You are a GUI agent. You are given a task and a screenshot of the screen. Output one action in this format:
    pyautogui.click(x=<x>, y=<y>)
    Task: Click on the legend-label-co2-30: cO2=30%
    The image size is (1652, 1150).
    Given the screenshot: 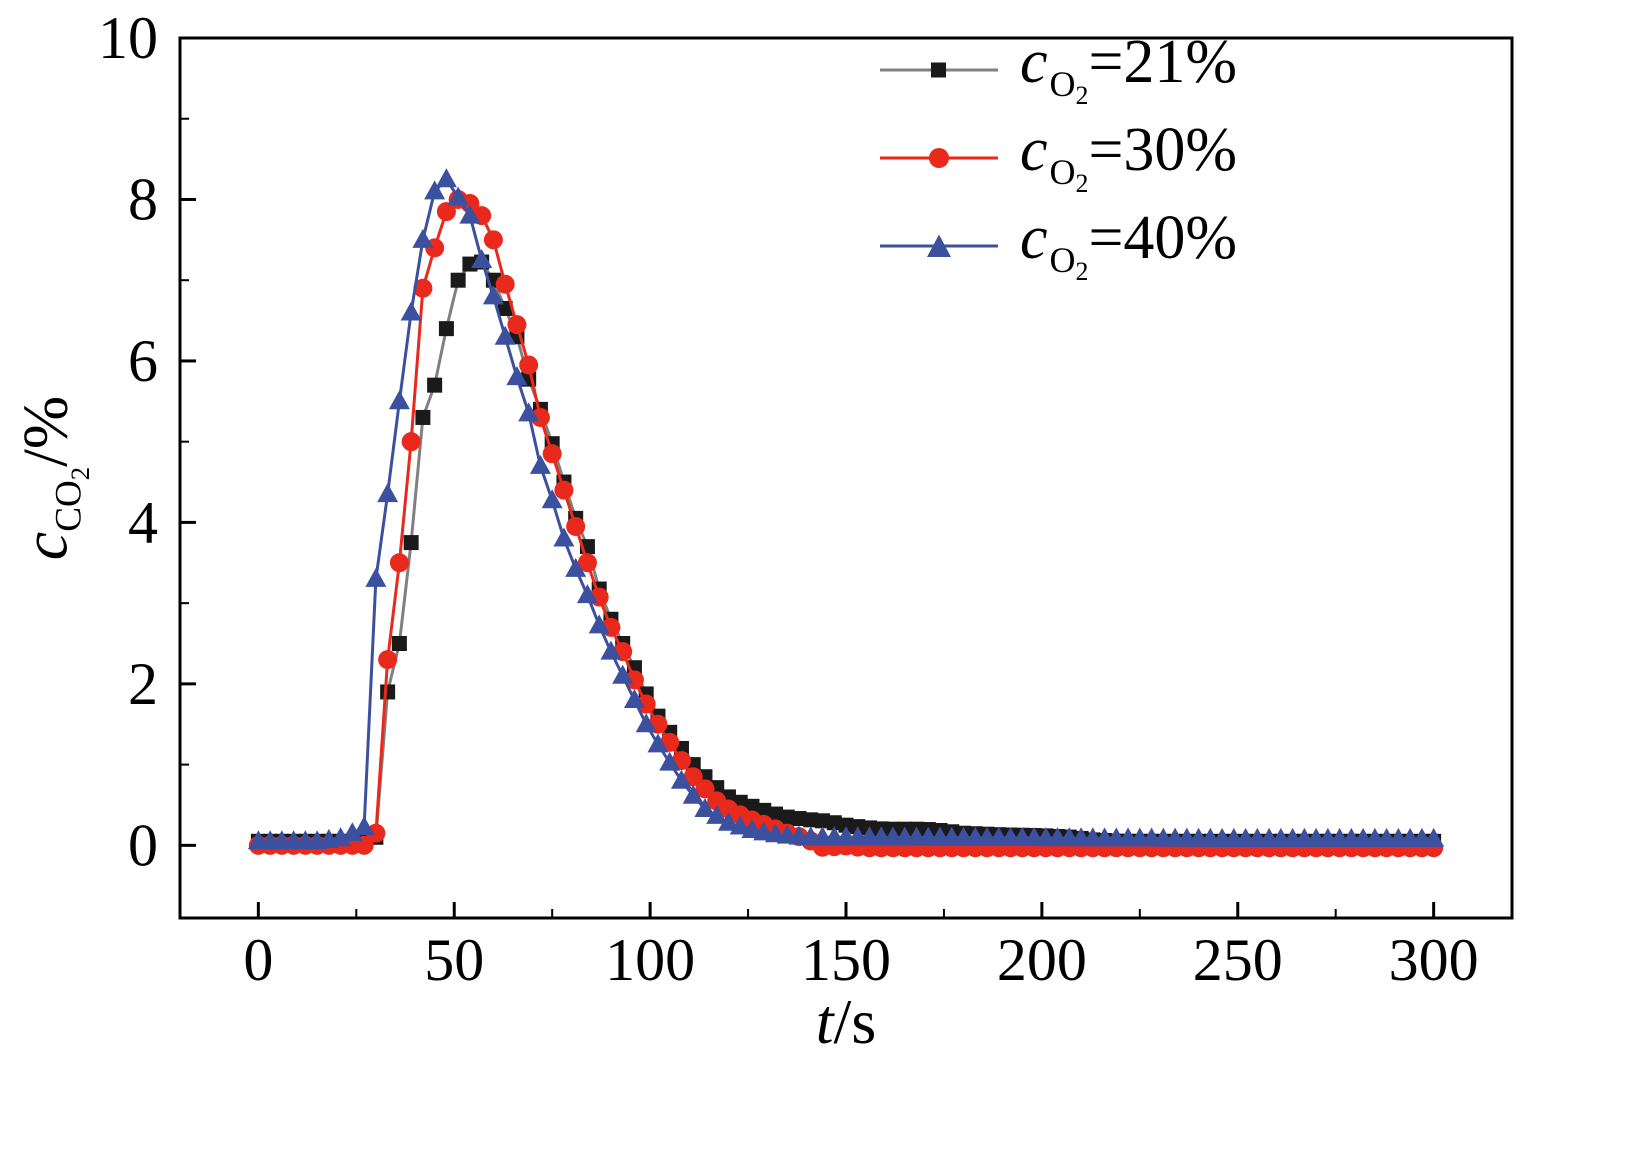 What is the action you would take?
    pyautogui.click(x=1128, y=157)
    